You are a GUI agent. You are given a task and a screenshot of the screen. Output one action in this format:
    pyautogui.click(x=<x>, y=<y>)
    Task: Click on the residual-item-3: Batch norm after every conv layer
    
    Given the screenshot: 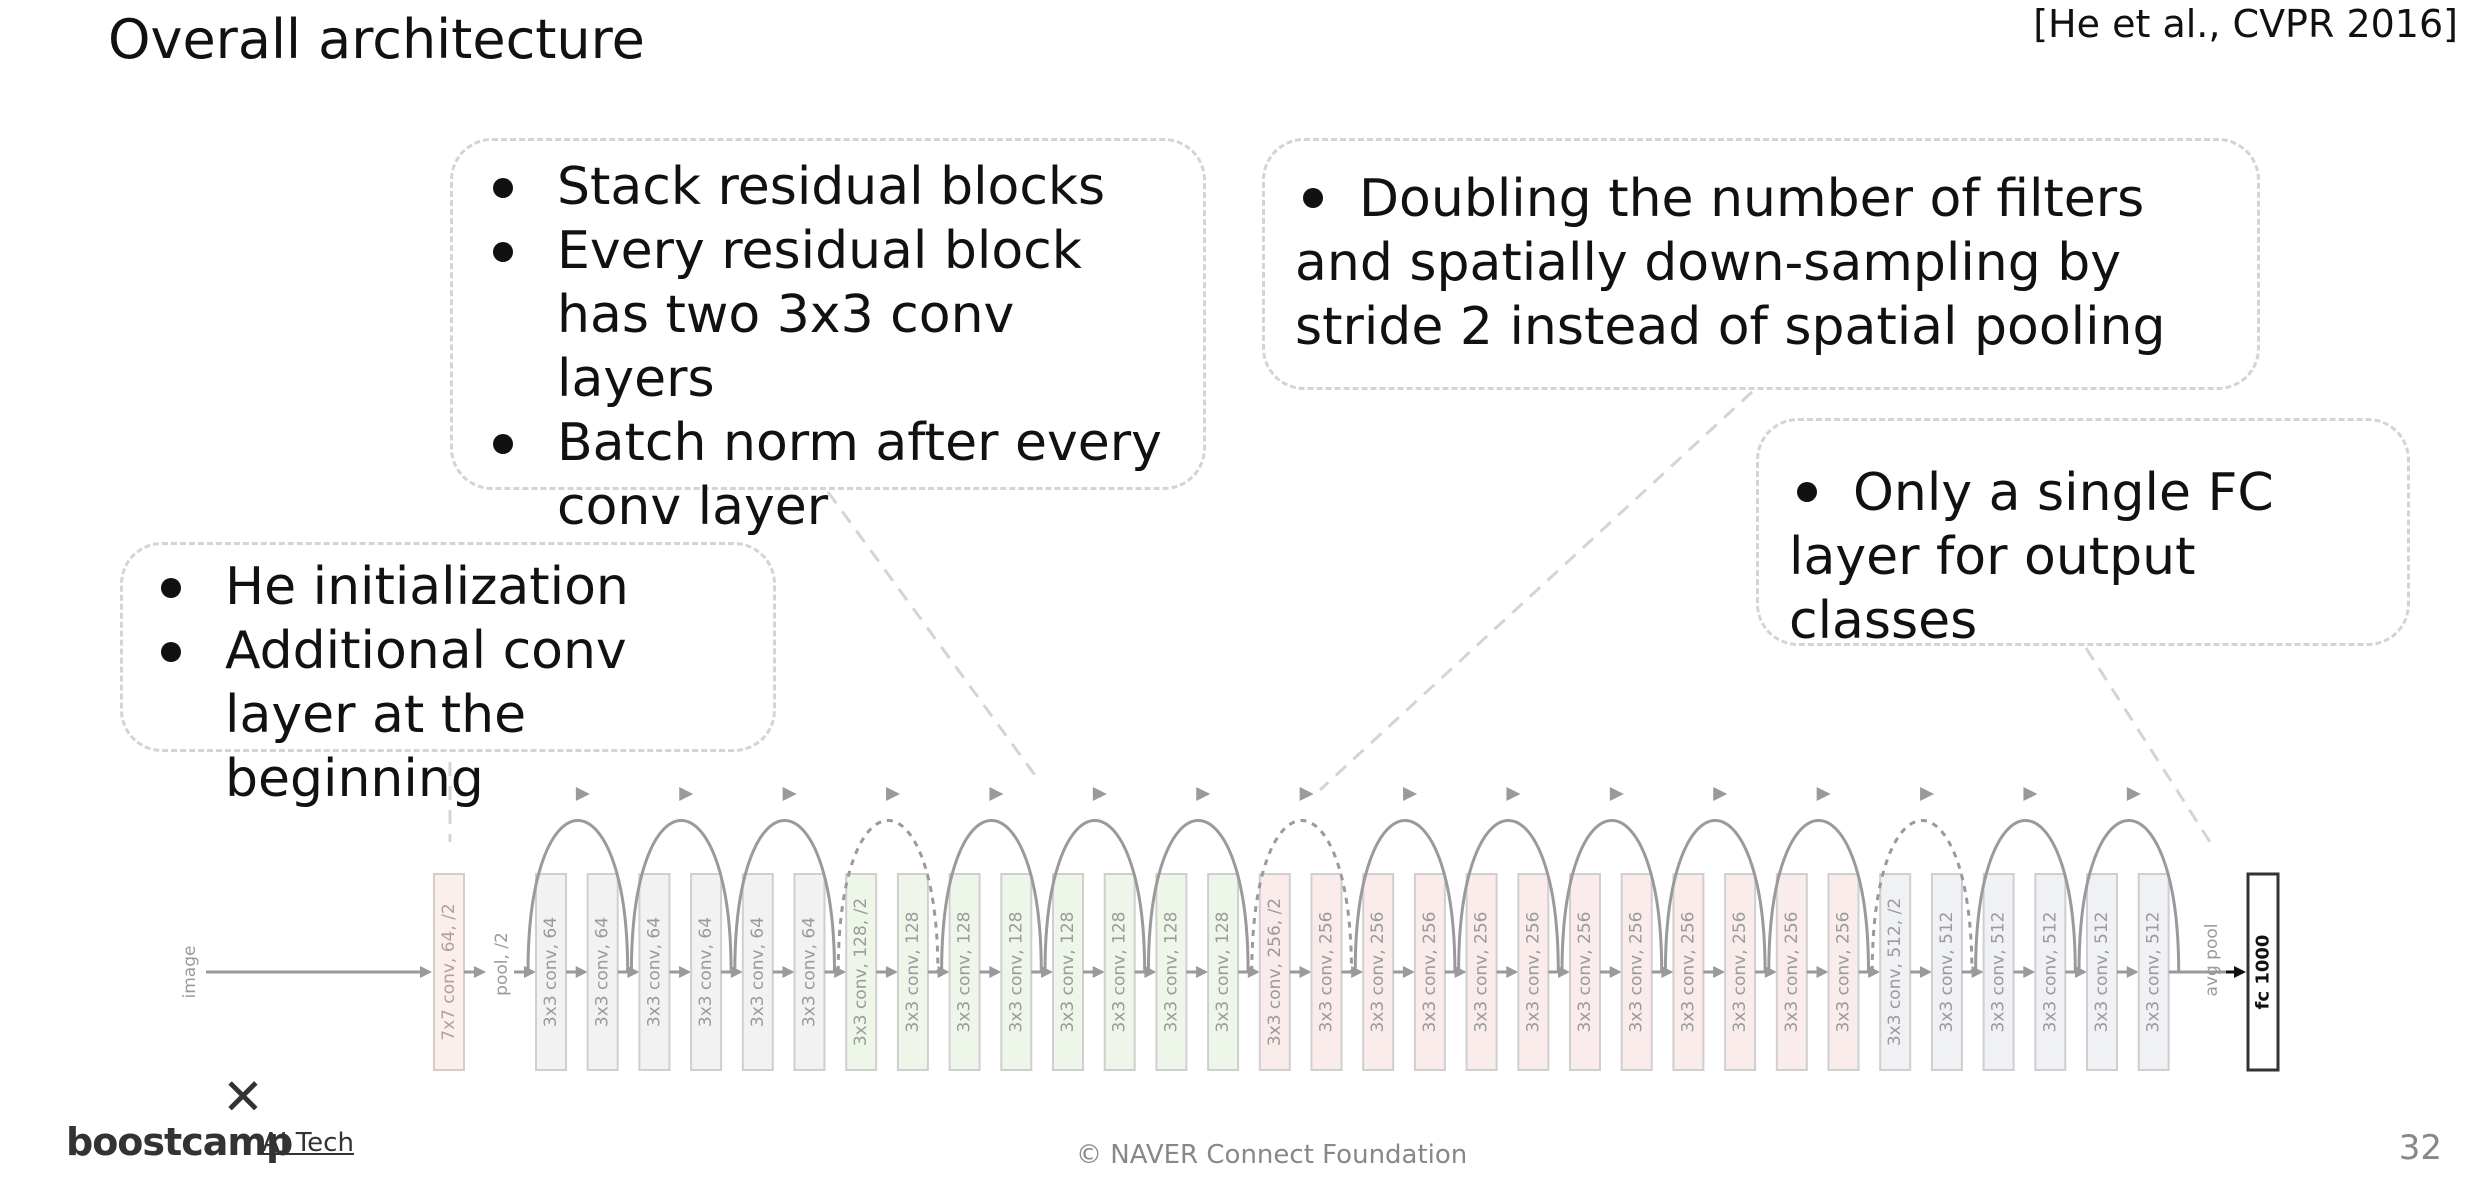 What is the action you would take?
    pyautogui.click(x=834, y=475)
    